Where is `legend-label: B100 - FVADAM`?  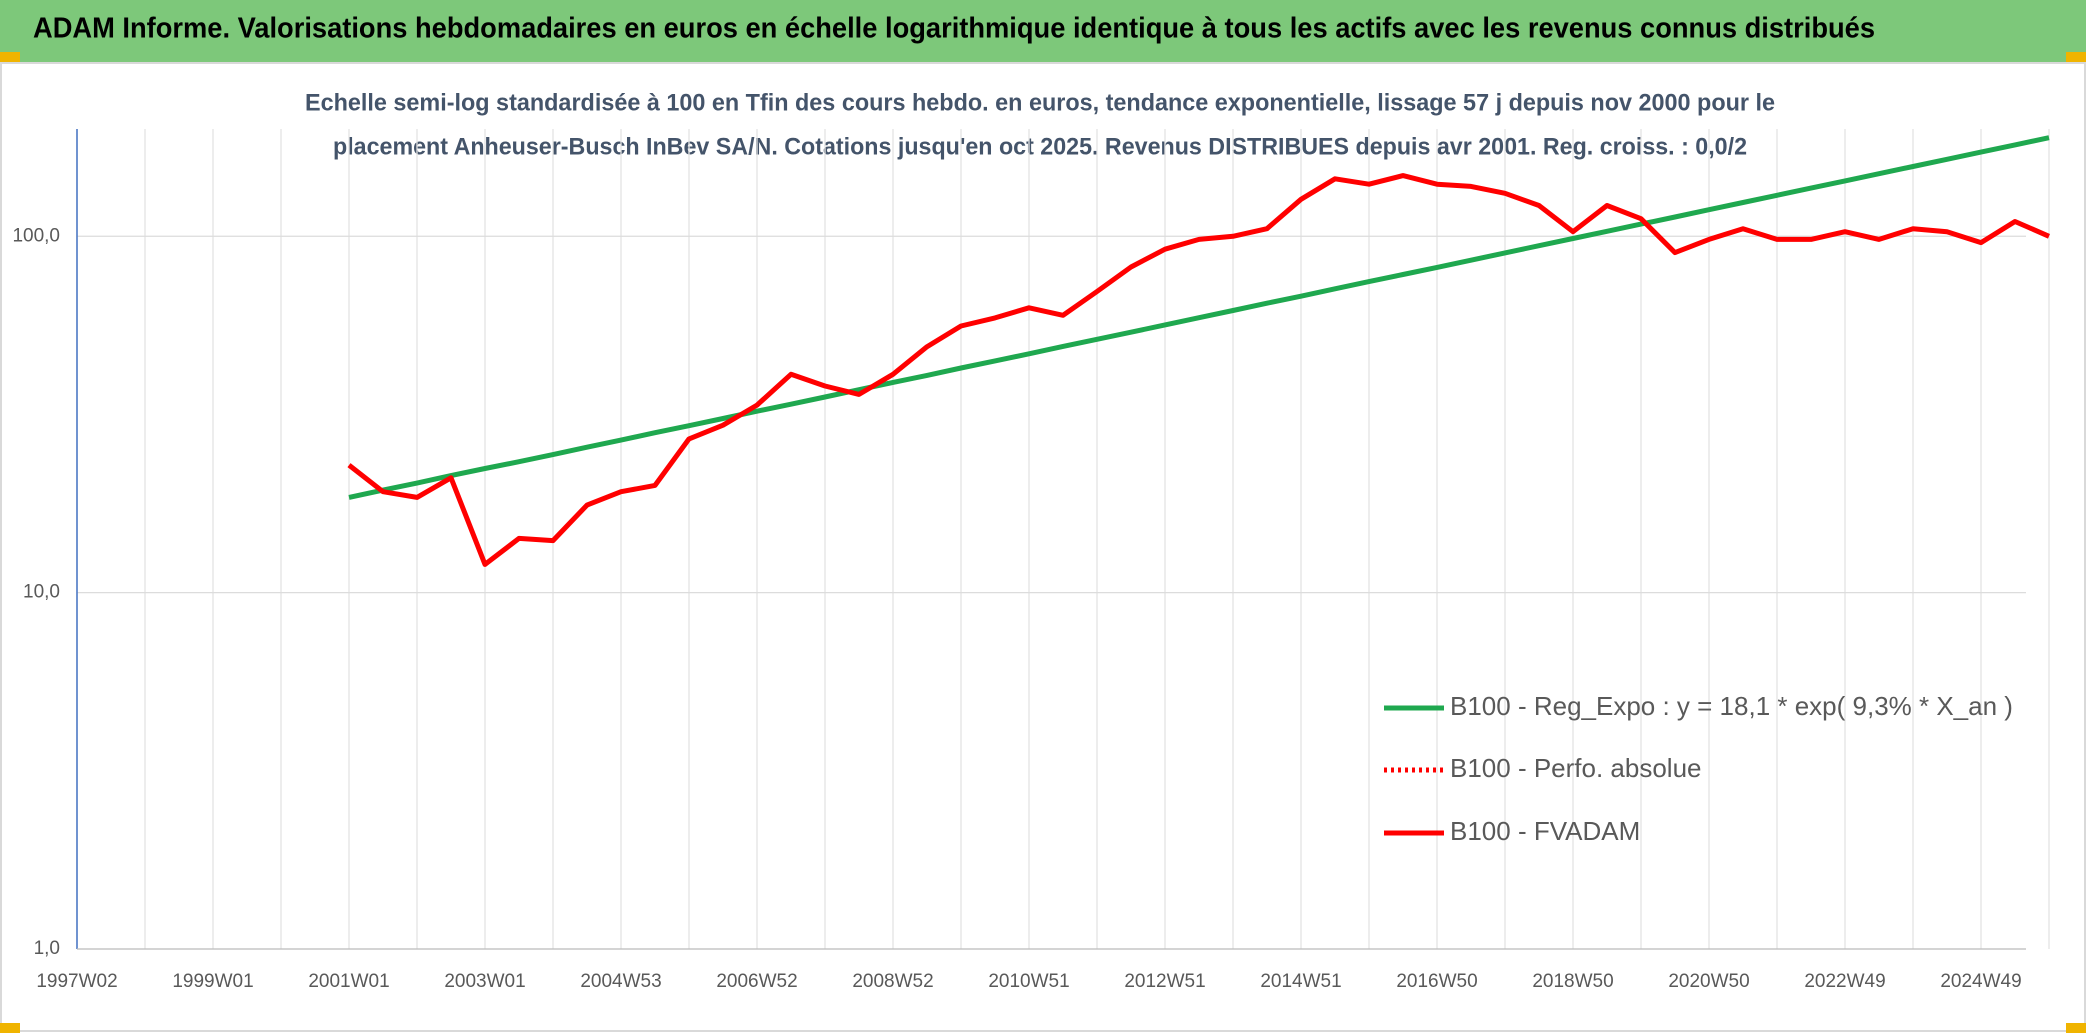 legend-label: B100 - FVADAM is located at coordinates (1545, 831).